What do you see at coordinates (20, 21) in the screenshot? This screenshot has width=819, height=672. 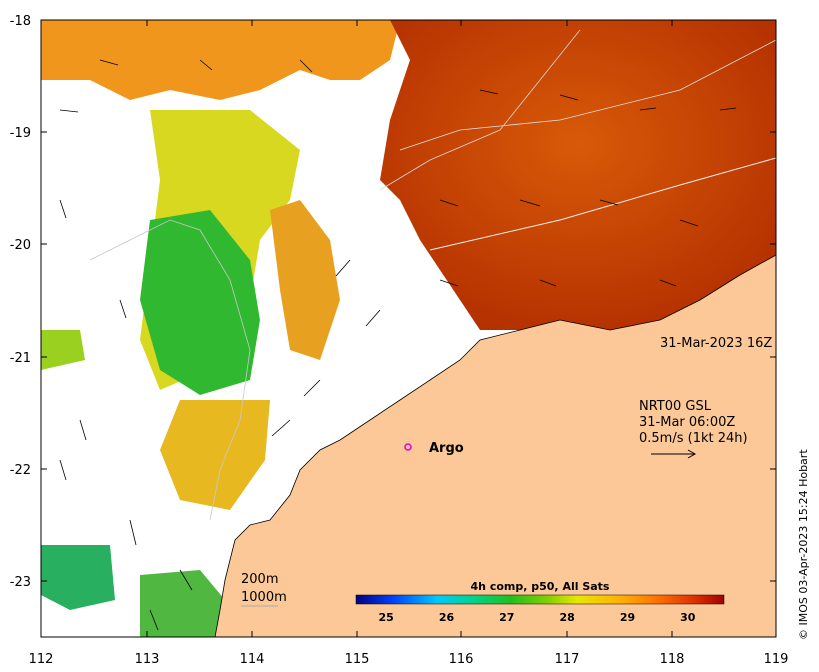 I see `y-tick-label: -18` at bounding box center [20, 21].